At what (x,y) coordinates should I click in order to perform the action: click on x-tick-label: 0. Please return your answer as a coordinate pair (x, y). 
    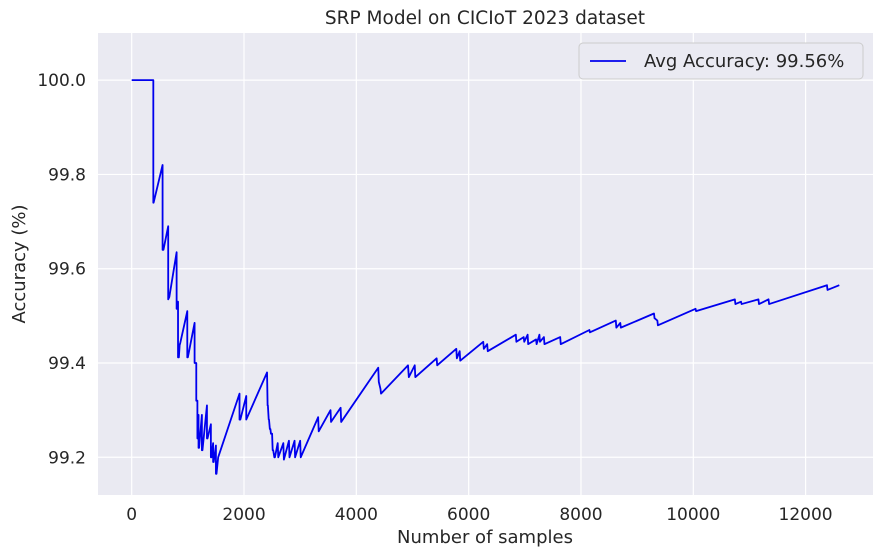
    Looking at the image, I should click on (131, 515).